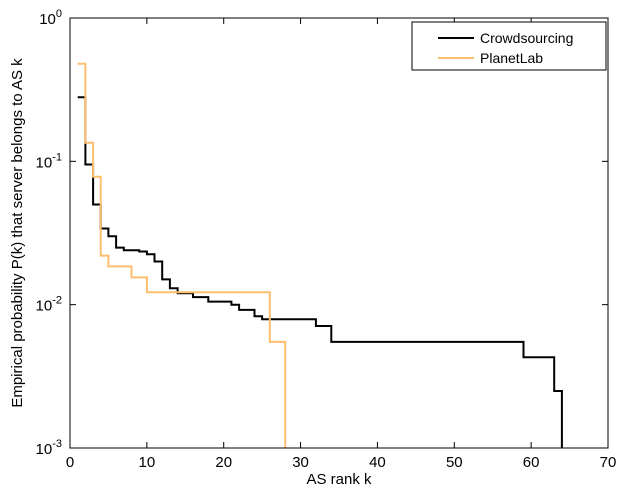 This screenshot has height=489, width=623. I want to click on legend: Crowdsourcing PlanetLab, so click(509, 46).